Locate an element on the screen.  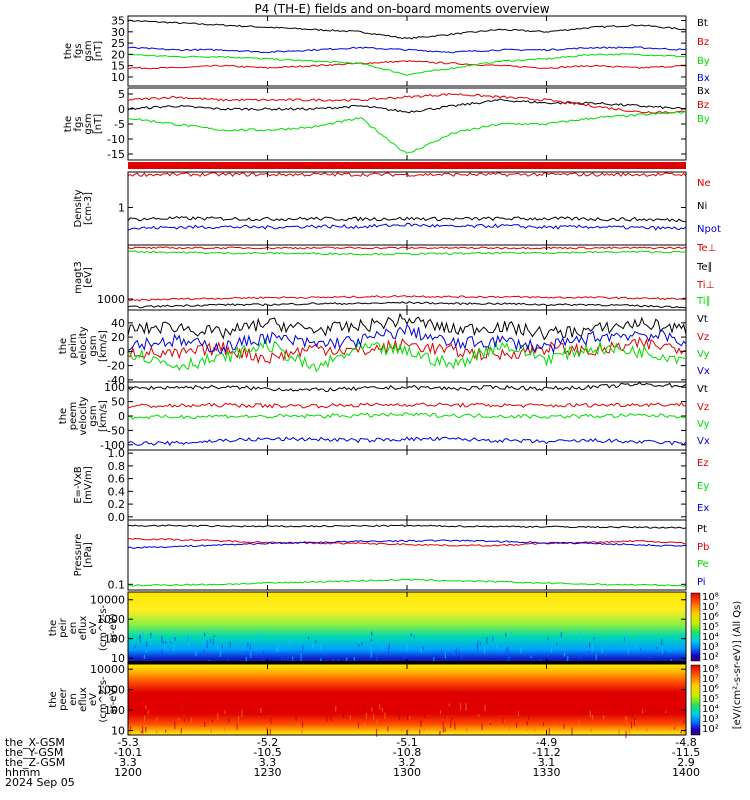
y-tick-label: 5 is located at coordinates (121, 94).